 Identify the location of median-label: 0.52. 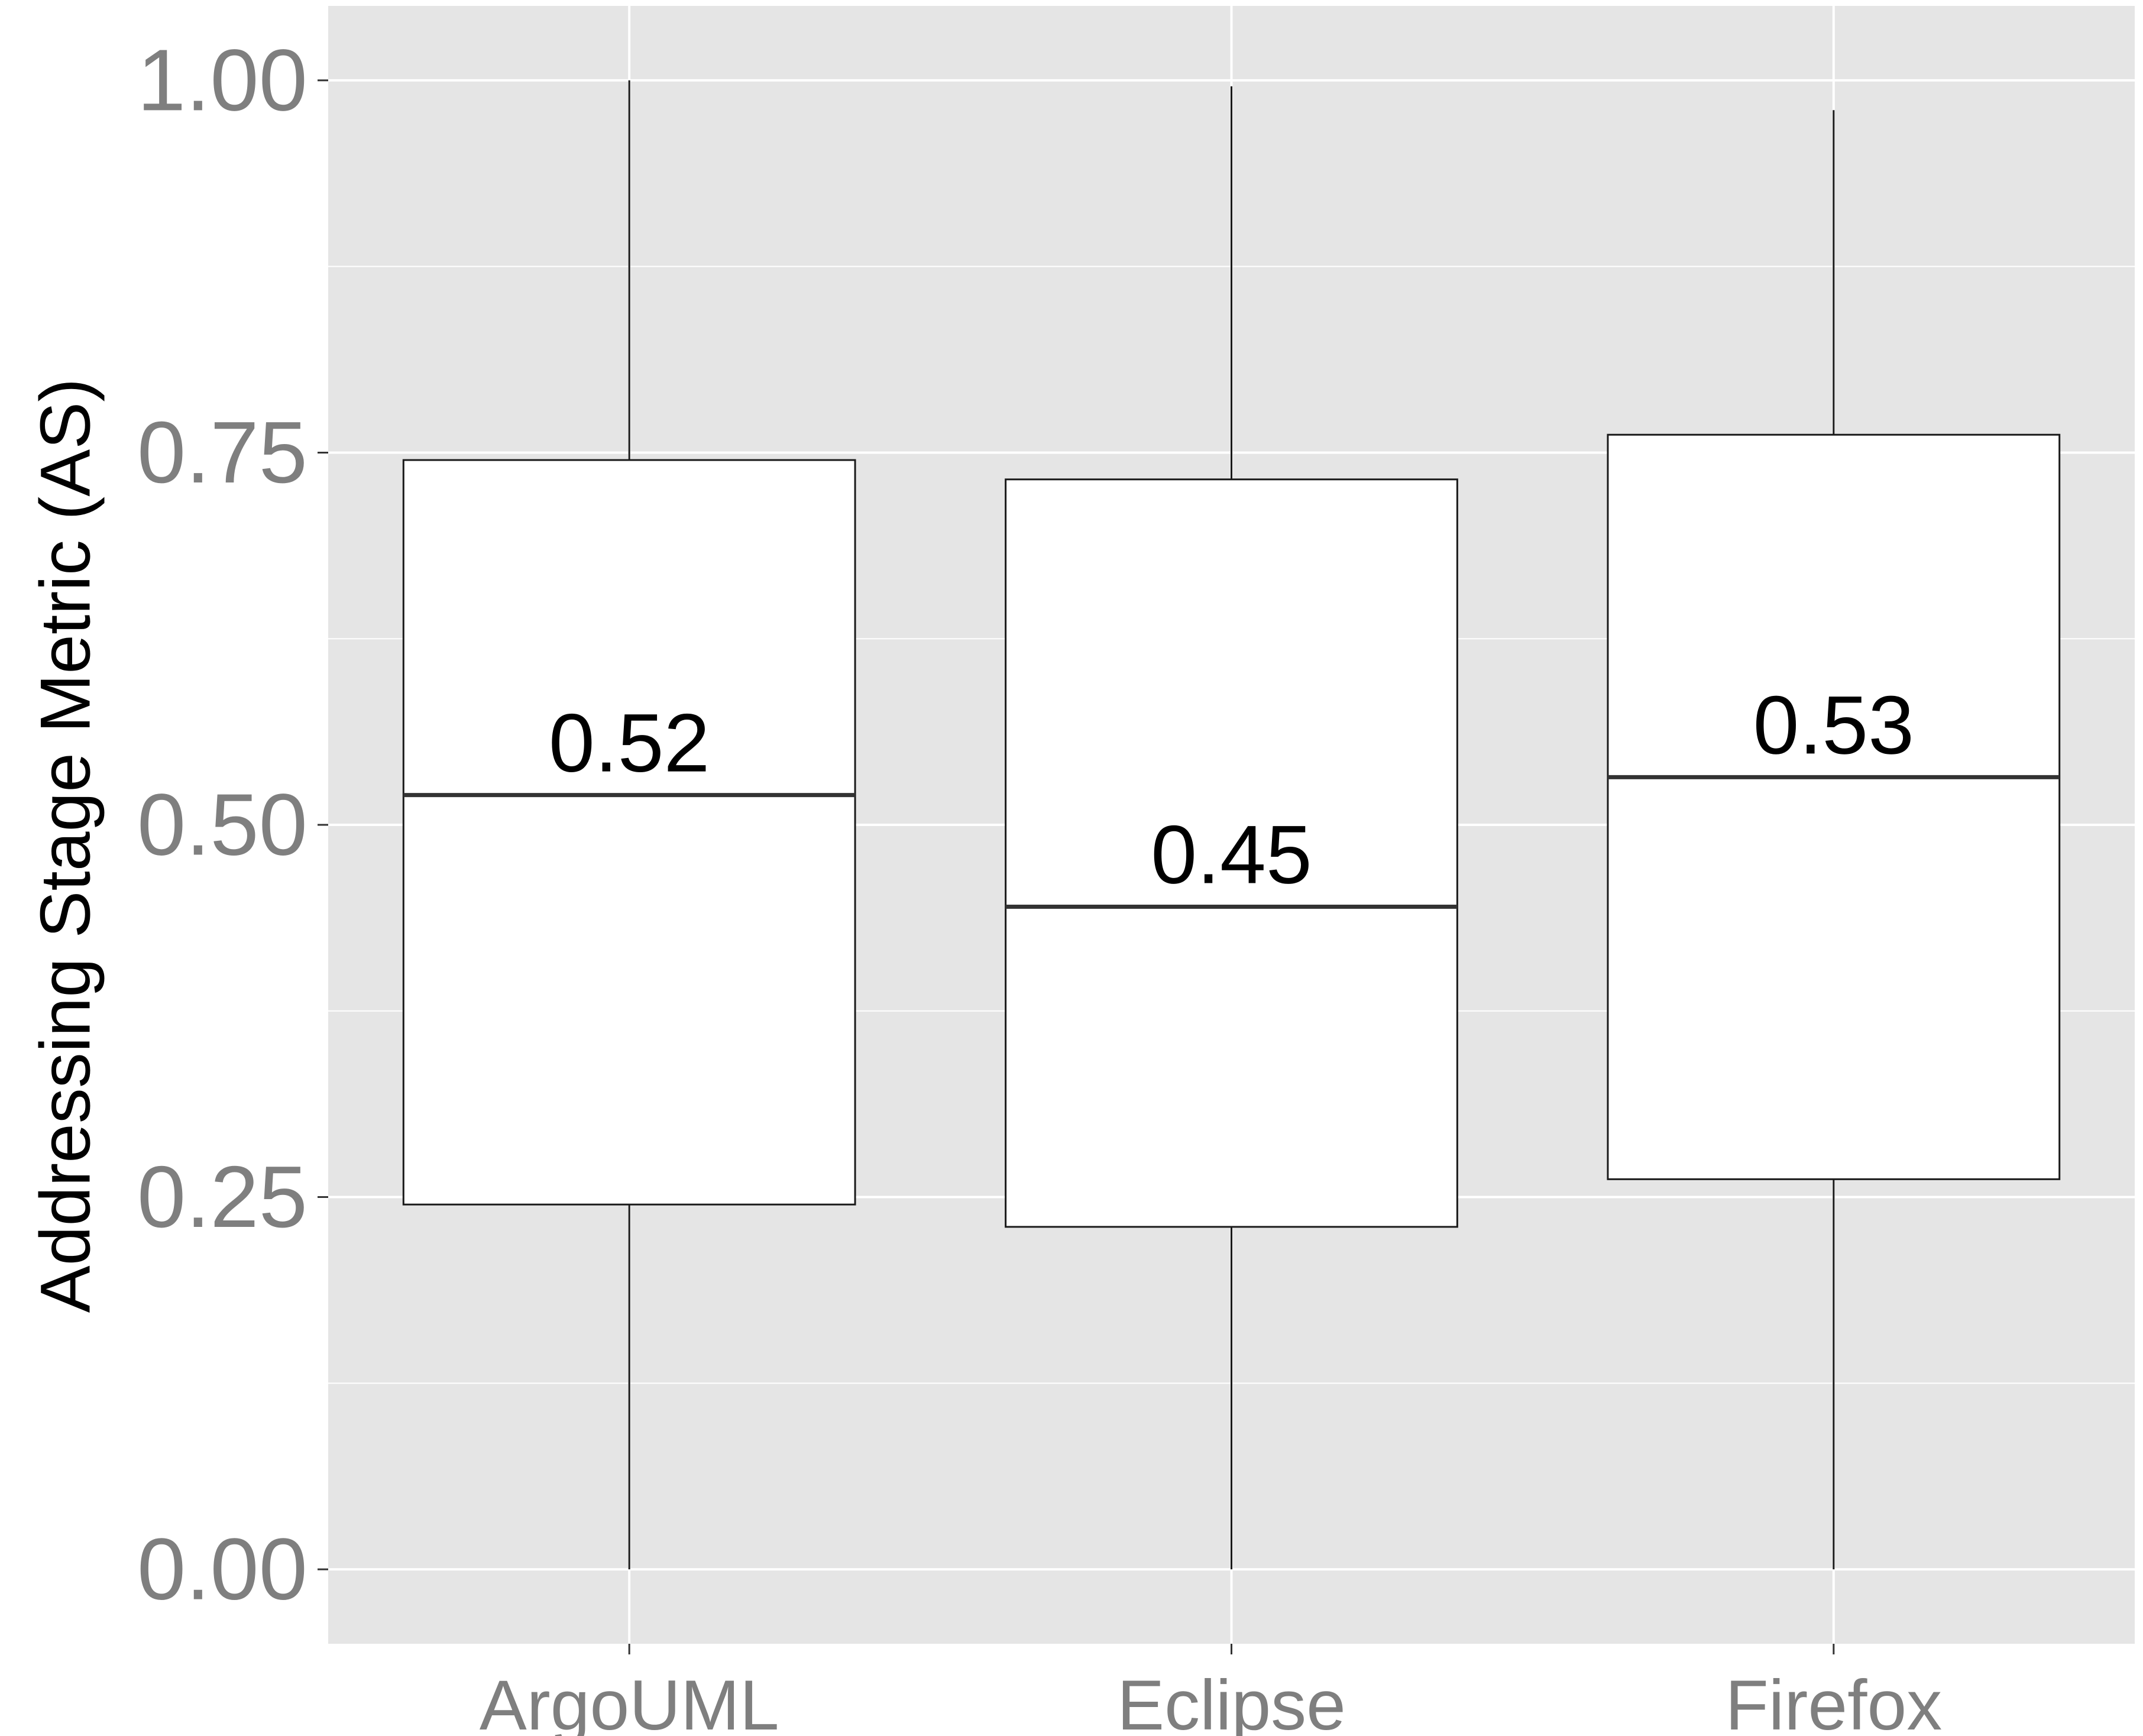
(629, 743).